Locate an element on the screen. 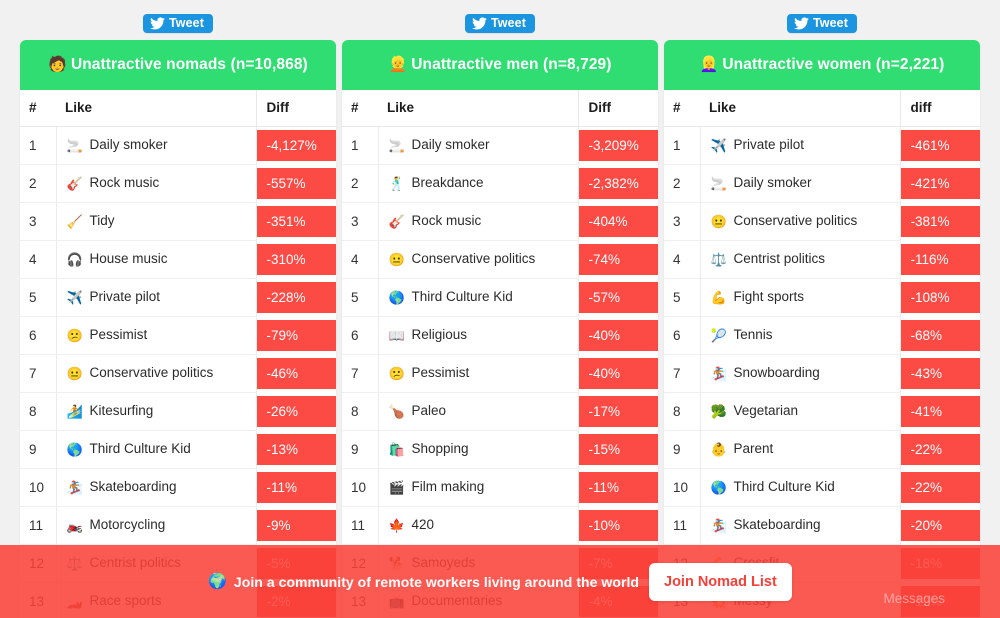 Image resolution: width=1000 pixels, height=618 pixels. like-label: Vegetarian is located at coordinates (766, 410).